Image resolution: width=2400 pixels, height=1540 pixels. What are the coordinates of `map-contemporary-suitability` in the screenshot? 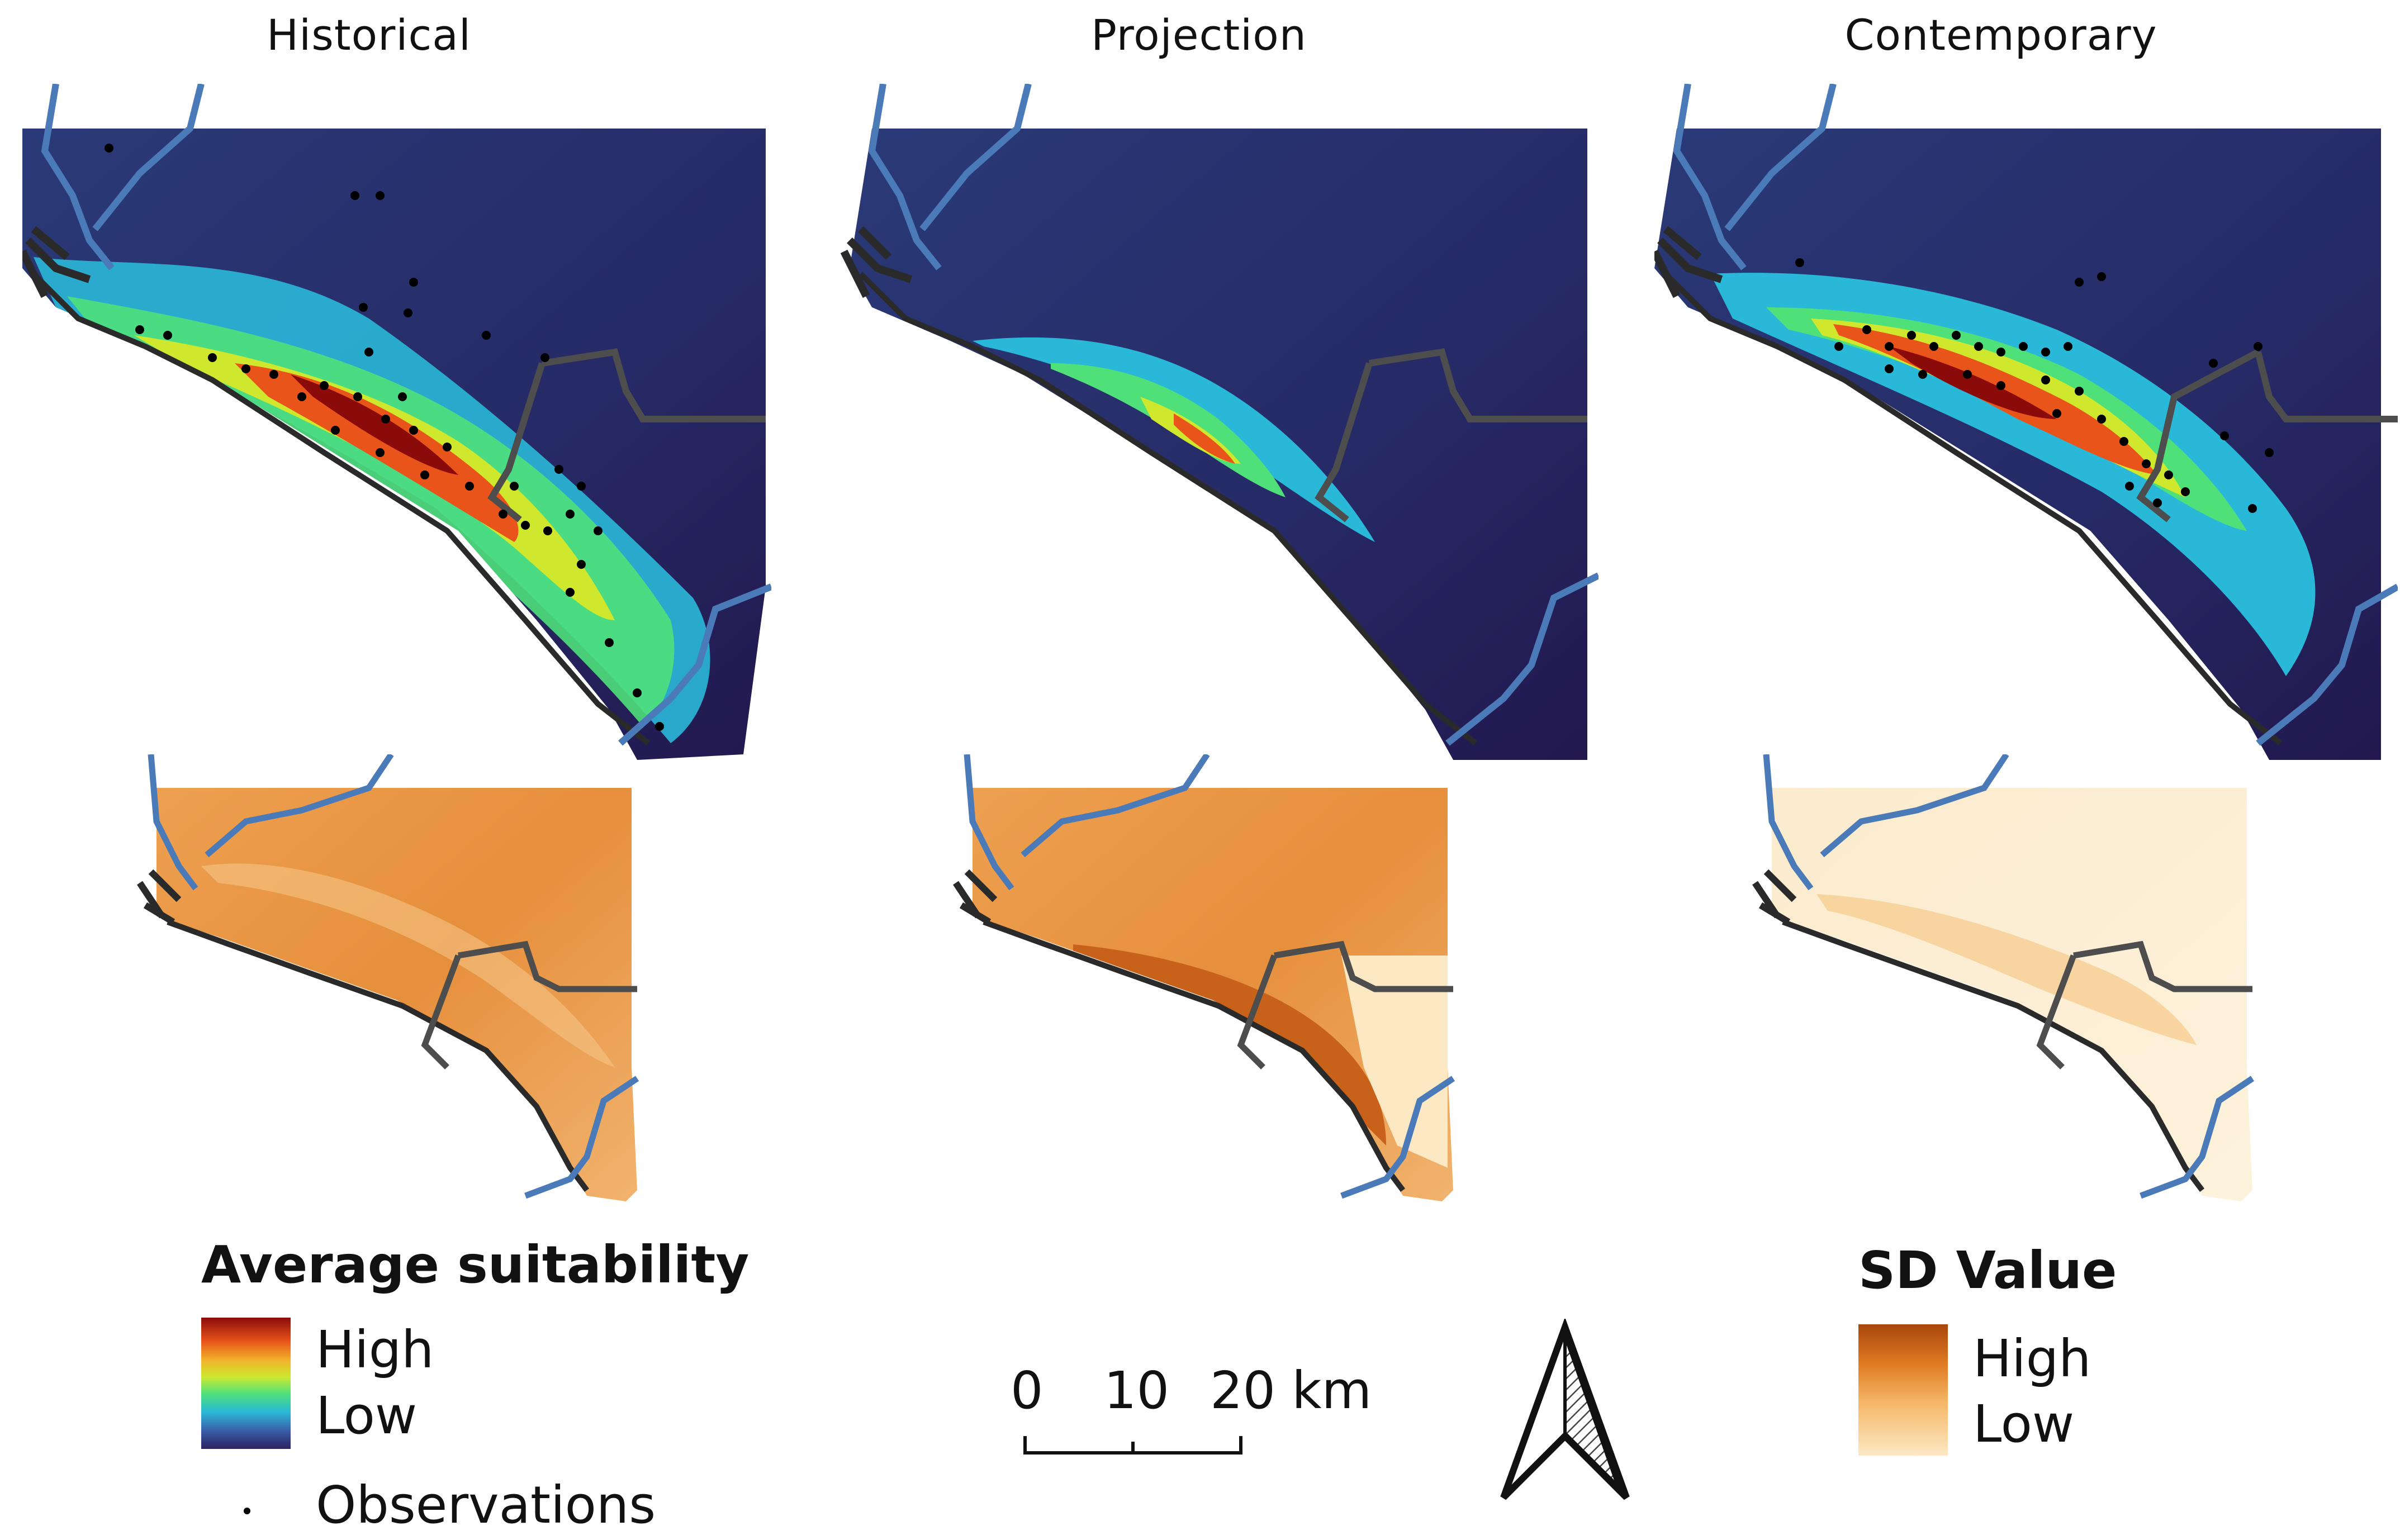 It's located at (2026, 422).